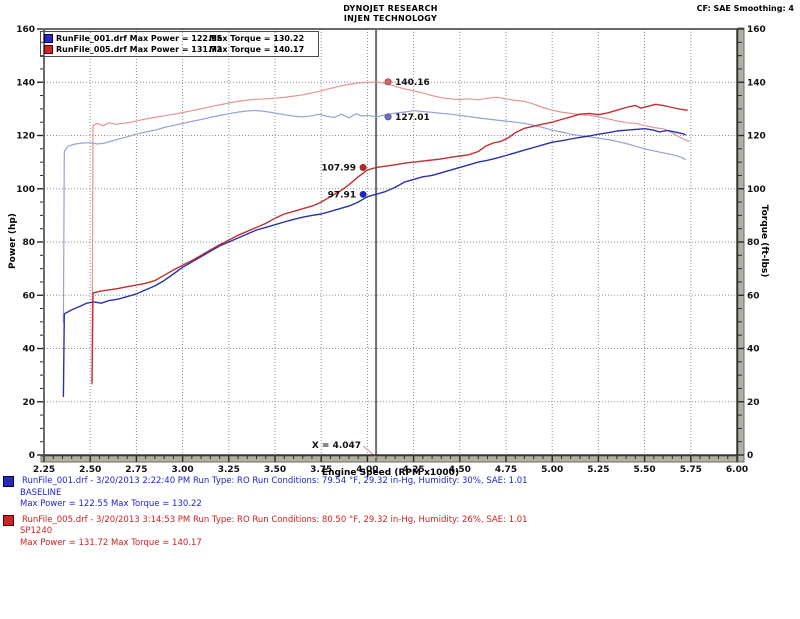 Image resolution: width=800 pixels, height=619 pixels. What do you see at coordinates (41, 492) in the screenshot?
I see `run1-name: BASELINE` at bounding box center [41, 492].